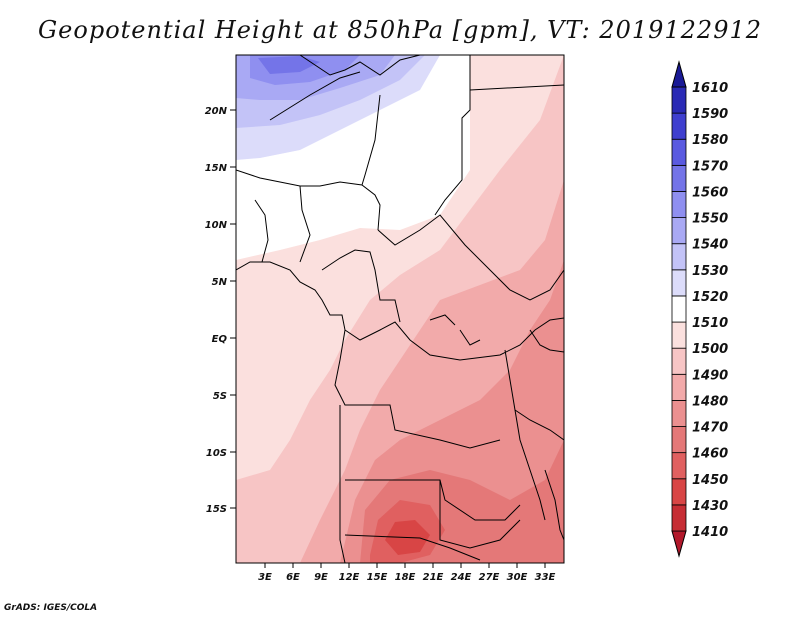 The image size is (800, 618). I want to click on colorbar-label: 1430, so click(710, 506).